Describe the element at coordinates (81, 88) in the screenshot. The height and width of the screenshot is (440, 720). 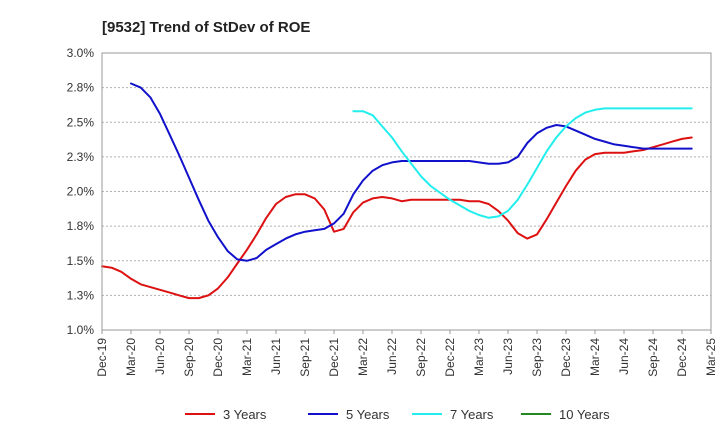
I see `y-tick-label: 2.8%` at that location.